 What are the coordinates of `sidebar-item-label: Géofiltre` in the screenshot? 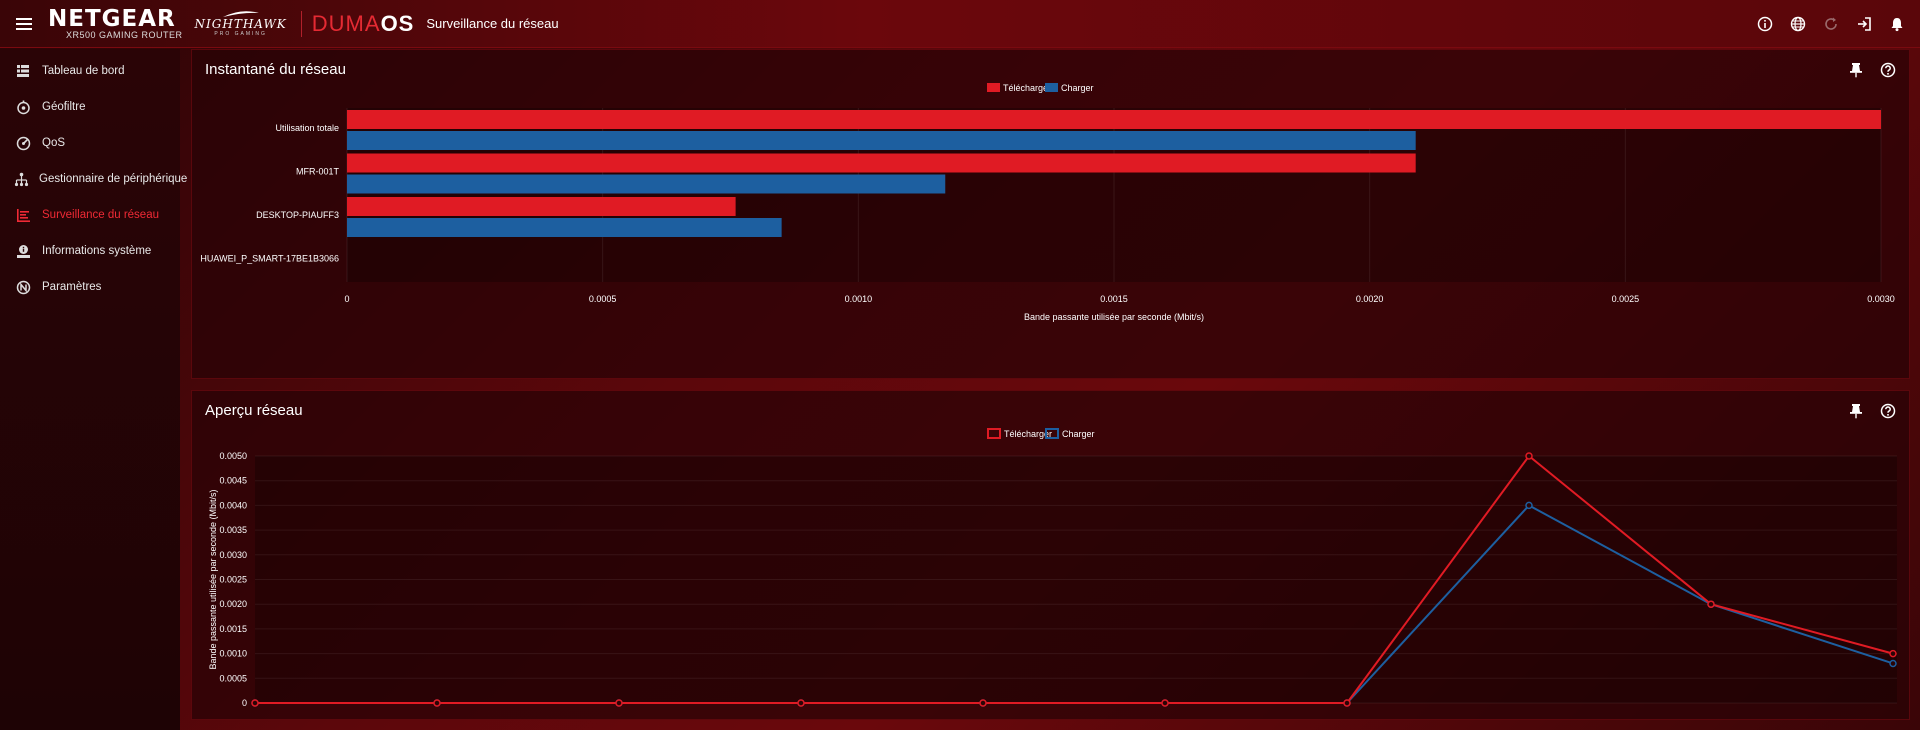 It's located at (64, 107).